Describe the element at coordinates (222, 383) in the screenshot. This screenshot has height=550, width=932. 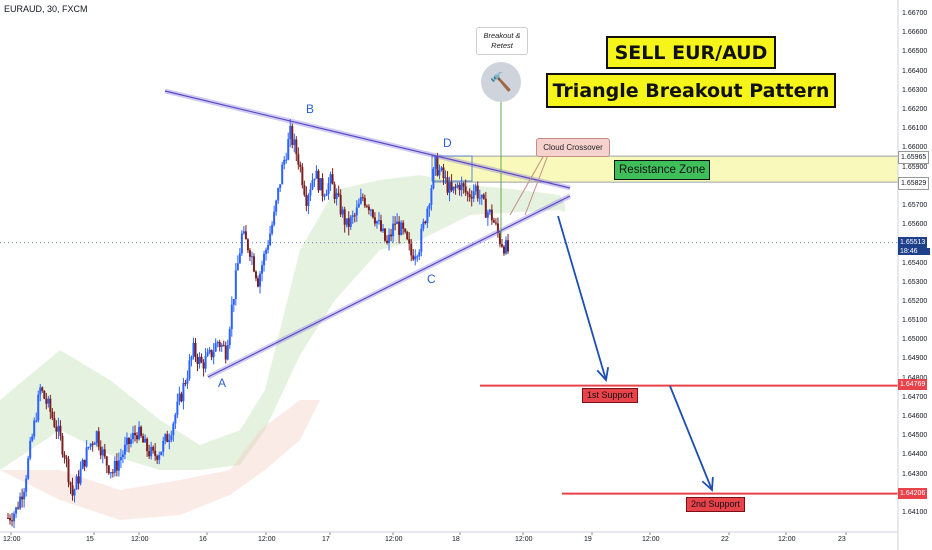
I see `point-a-label: A` at that location.